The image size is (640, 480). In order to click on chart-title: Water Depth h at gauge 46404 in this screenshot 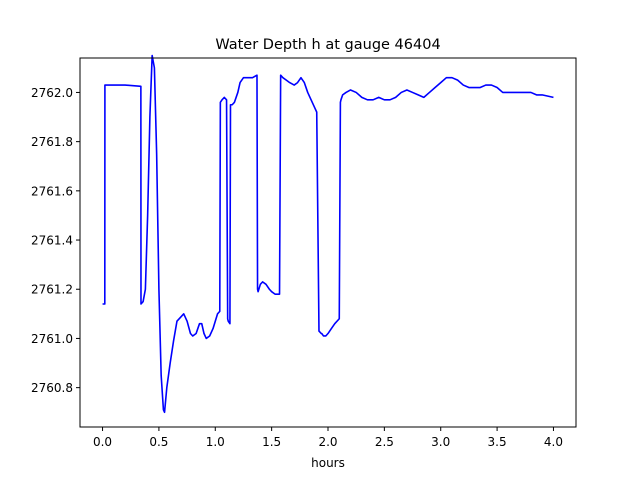, I will do `click(327, 45)`.